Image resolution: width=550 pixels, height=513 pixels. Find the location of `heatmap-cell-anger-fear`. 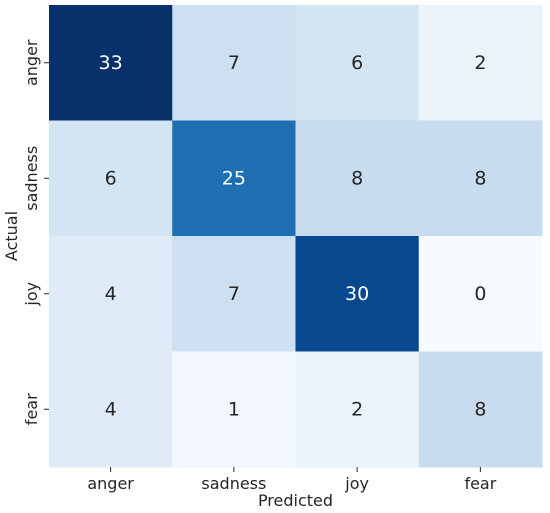

heatmap-cell-anger-fear is located at coordinates (480, 63).